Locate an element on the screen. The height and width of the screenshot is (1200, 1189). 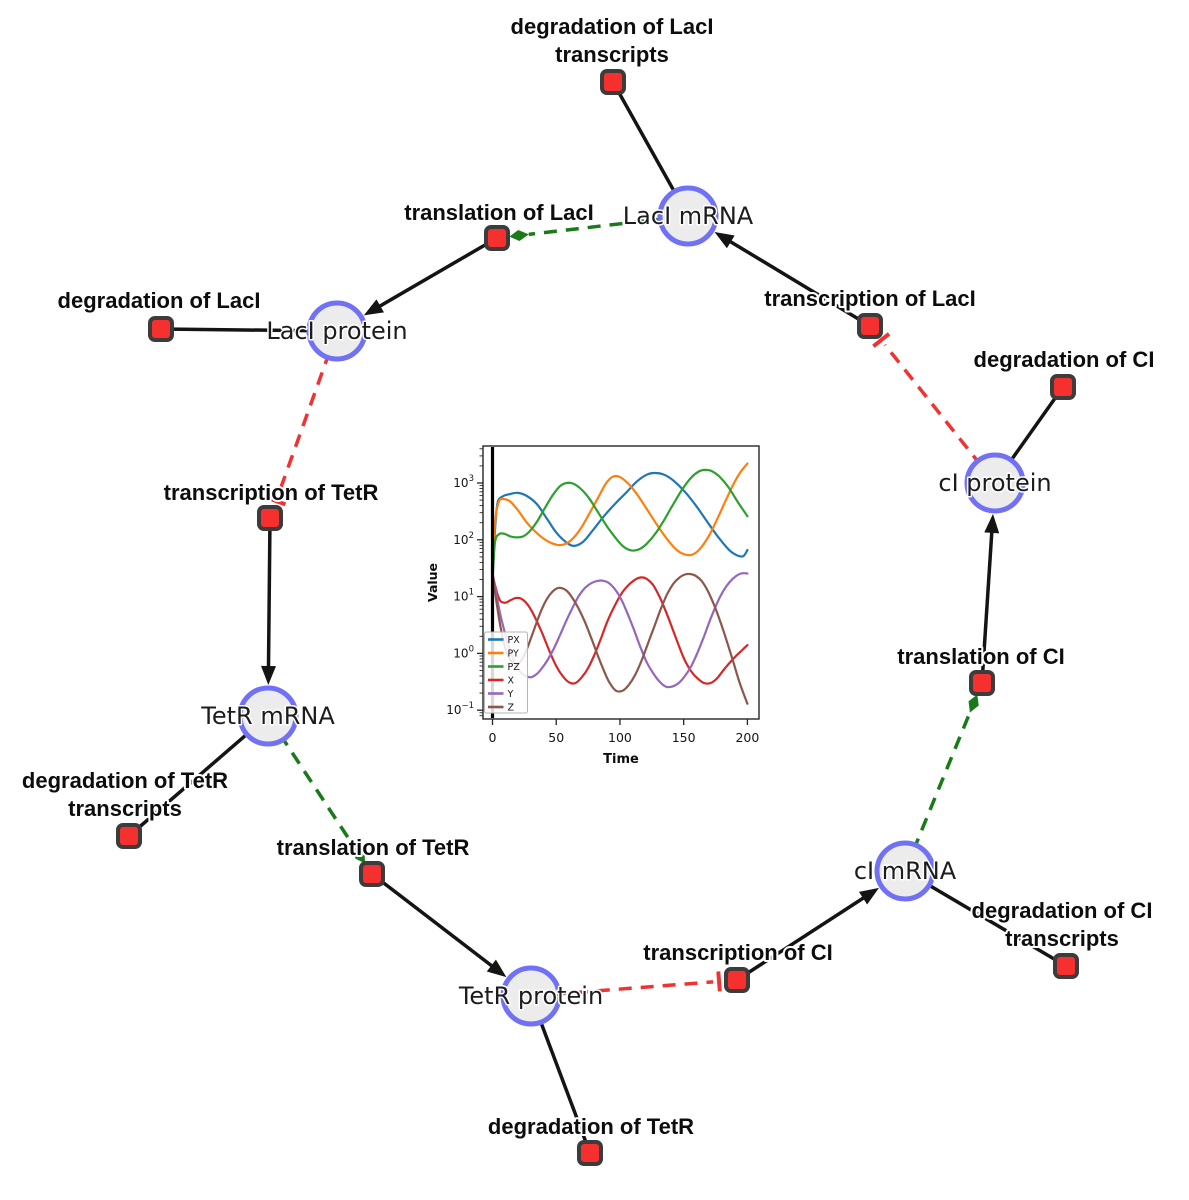
reaction-node-tl_cI is located at coordinates (982, 683).